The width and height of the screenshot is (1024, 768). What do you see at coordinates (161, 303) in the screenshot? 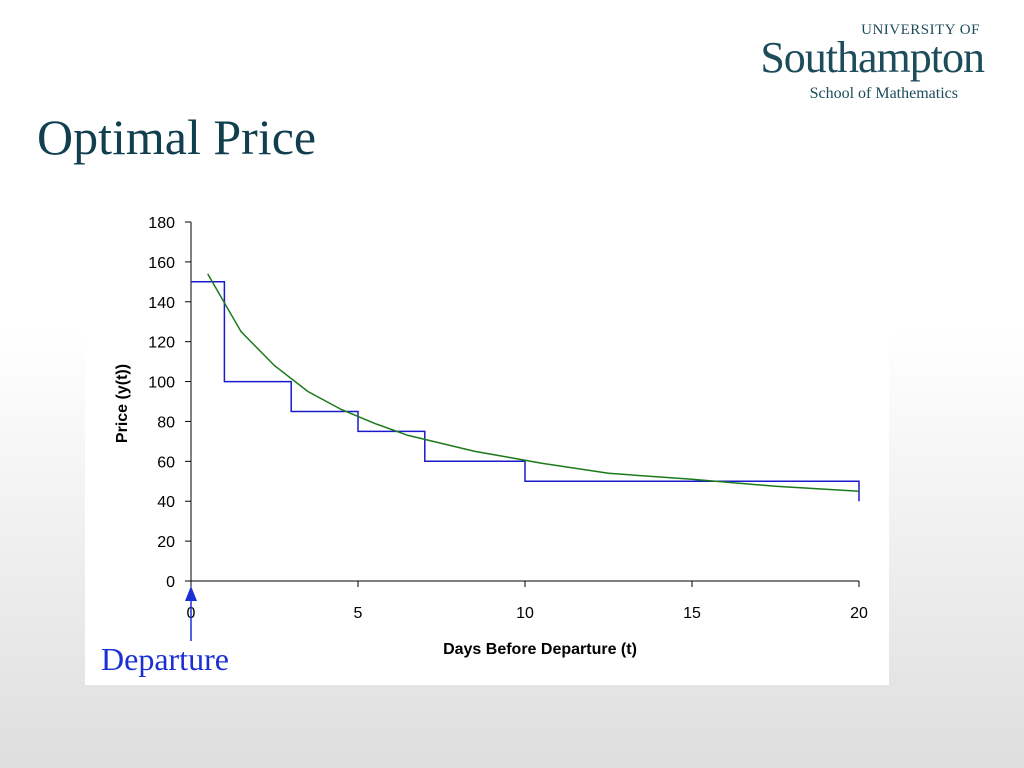
I see `y-tick-label: 140` at bounding box center [161, 303].